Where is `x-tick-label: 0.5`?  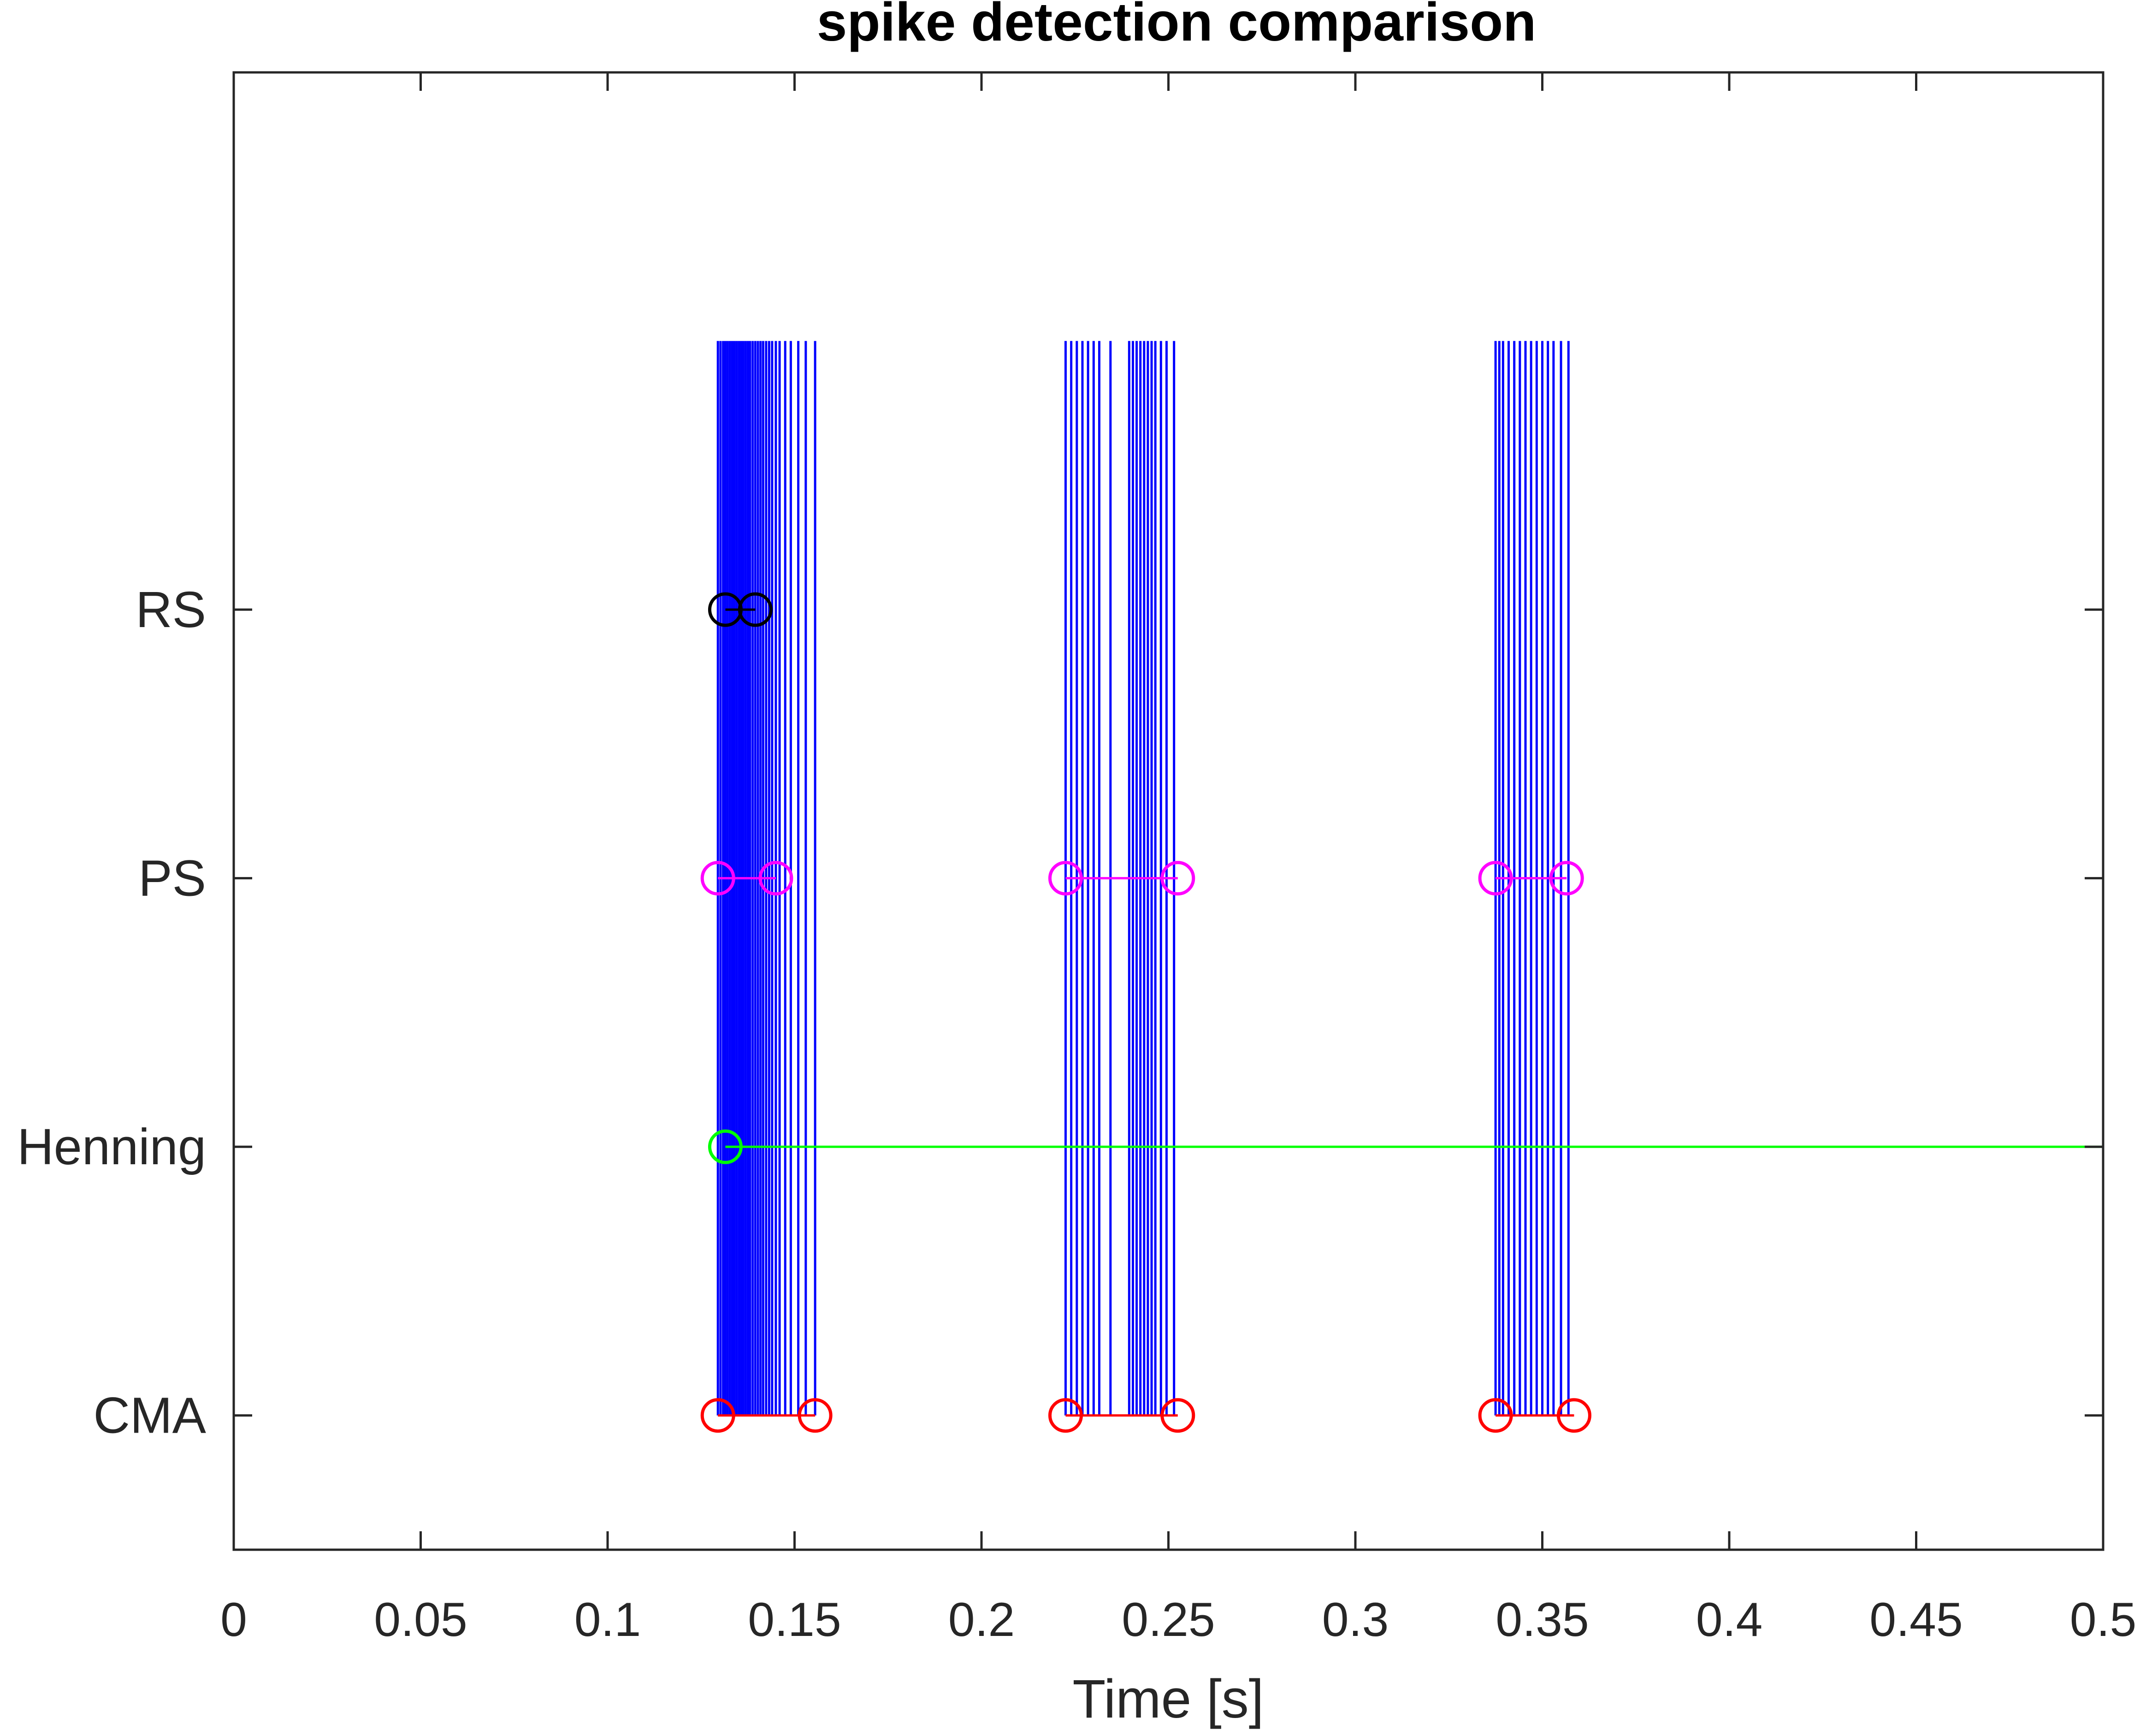
x-tick-label: 0.5 is located at coordinates (2103, 1620).